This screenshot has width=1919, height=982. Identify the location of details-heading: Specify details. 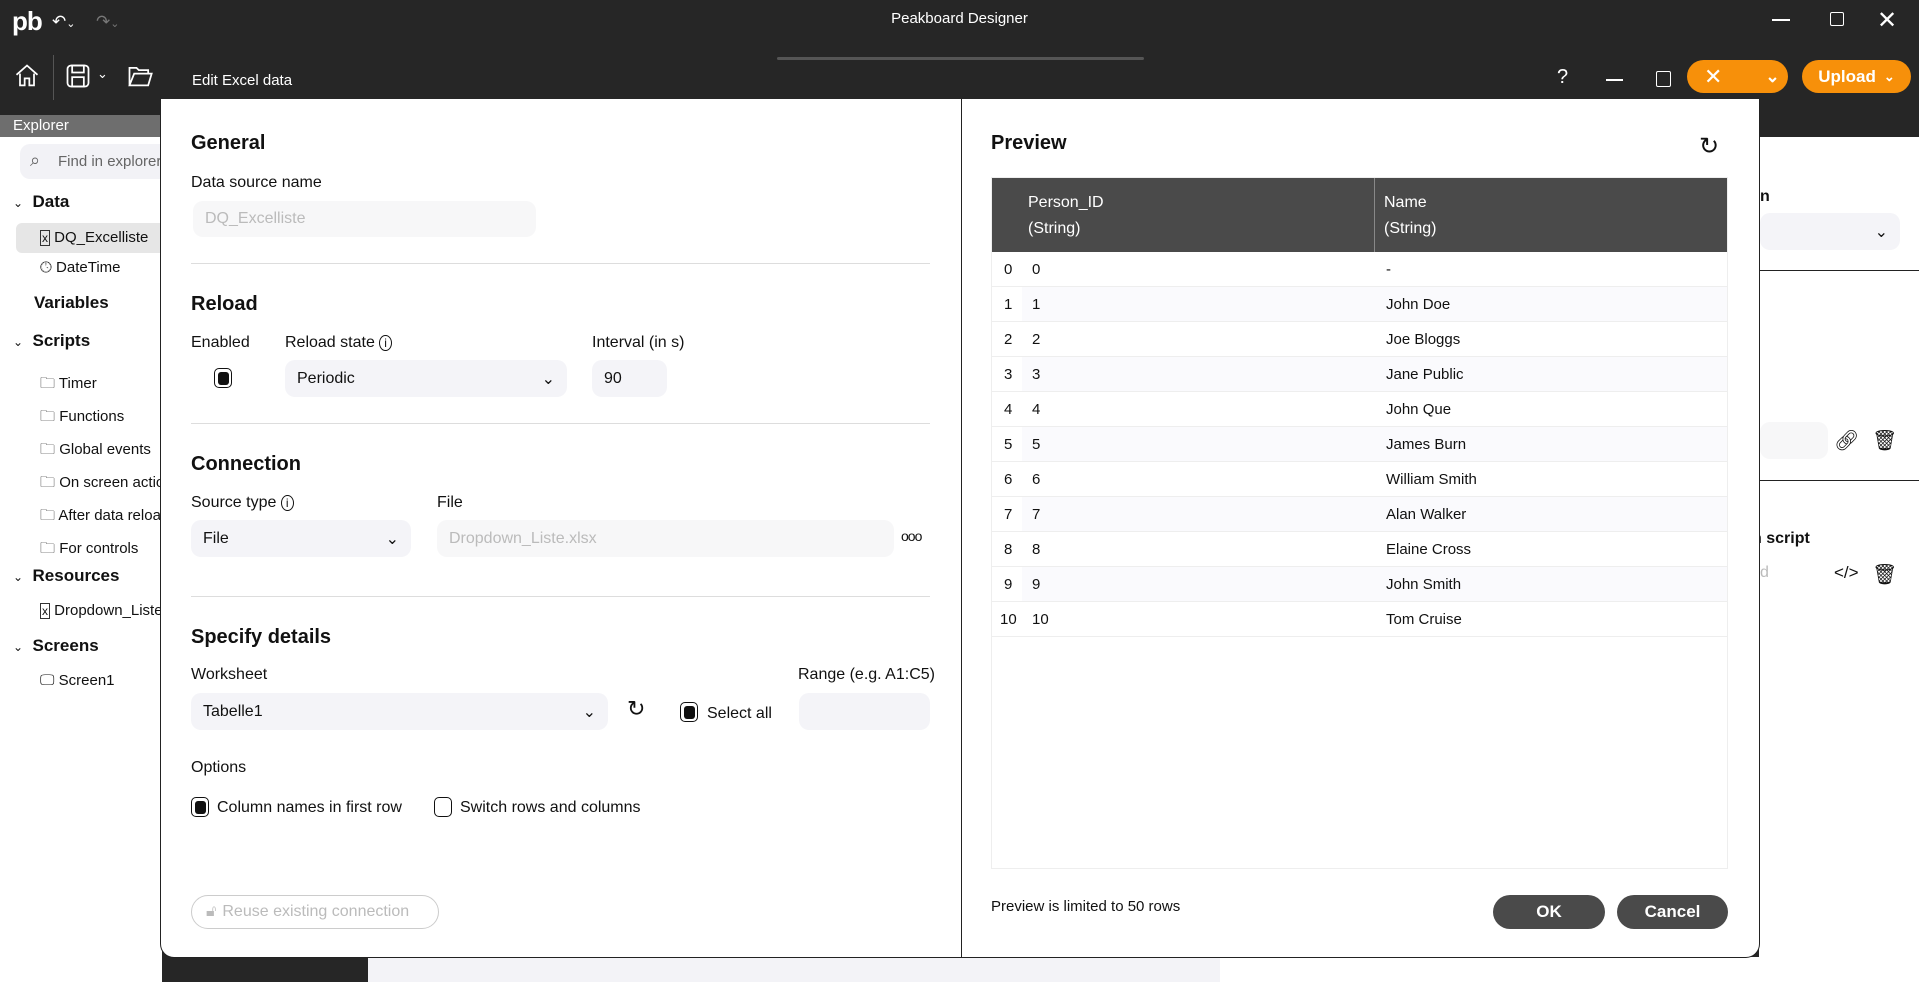
(261, 637).